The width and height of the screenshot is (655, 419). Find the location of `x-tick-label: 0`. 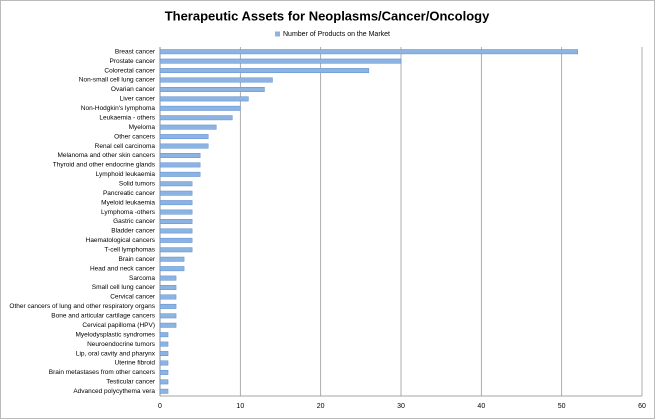

x-tick-label: 0 is located at coordinates (160, 406).